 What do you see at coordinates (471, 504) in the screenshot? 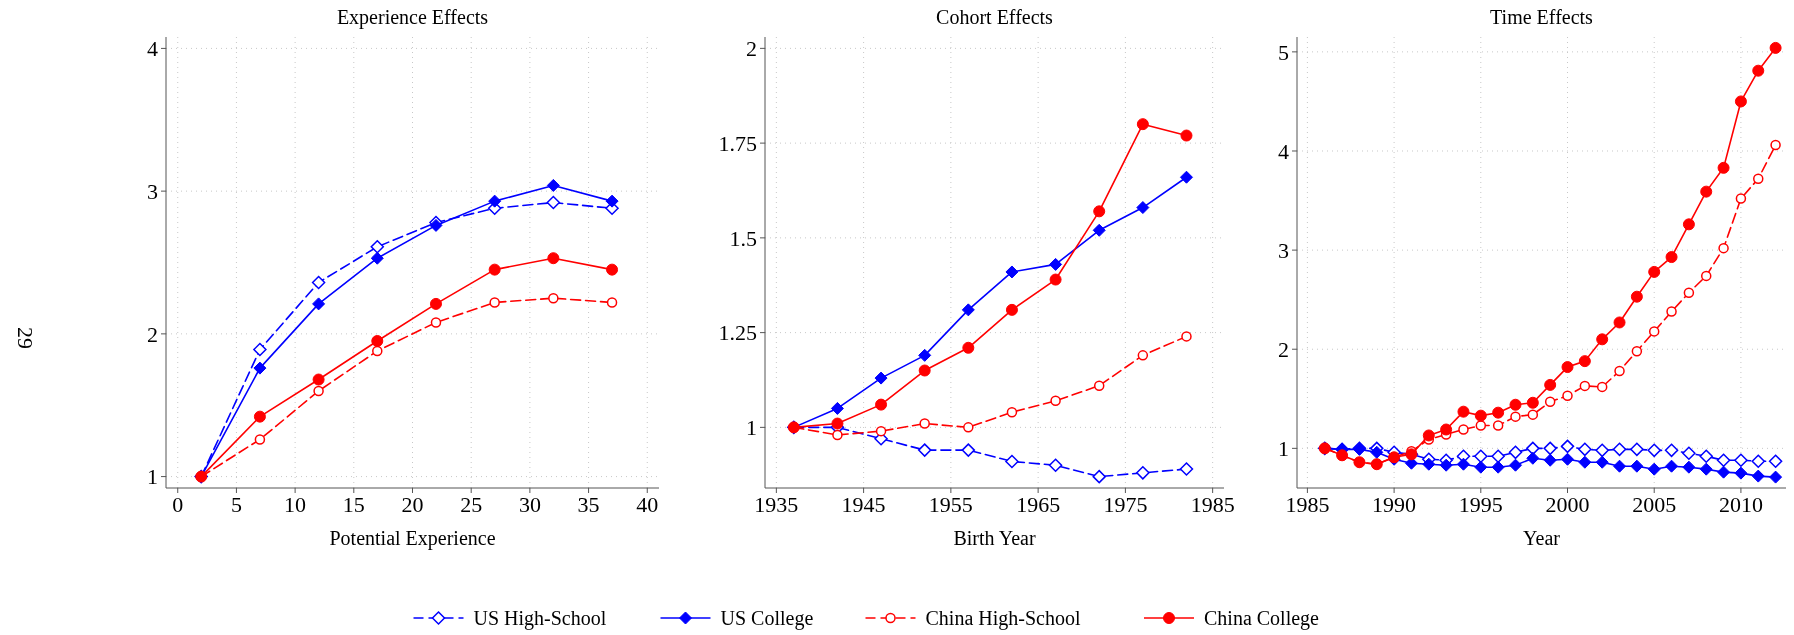
I see `x-tick-label: 25` at bounding box center [471, 504].